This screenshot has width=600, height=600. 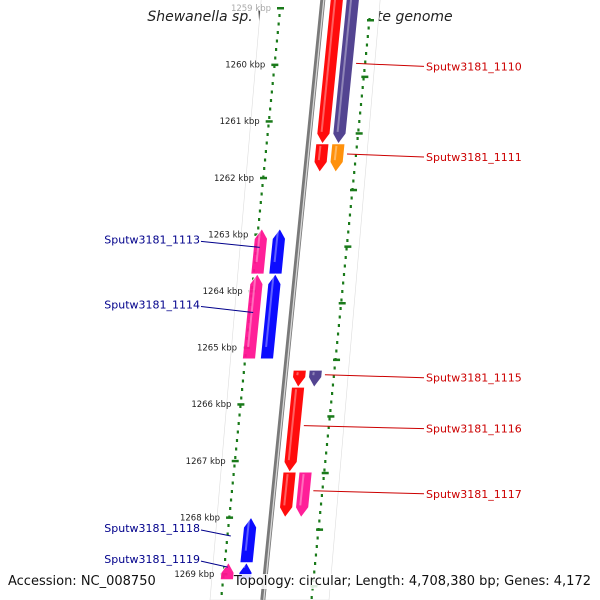 I want to click on gene-label: Sputw3181_1117, so click(x=417, y=494).